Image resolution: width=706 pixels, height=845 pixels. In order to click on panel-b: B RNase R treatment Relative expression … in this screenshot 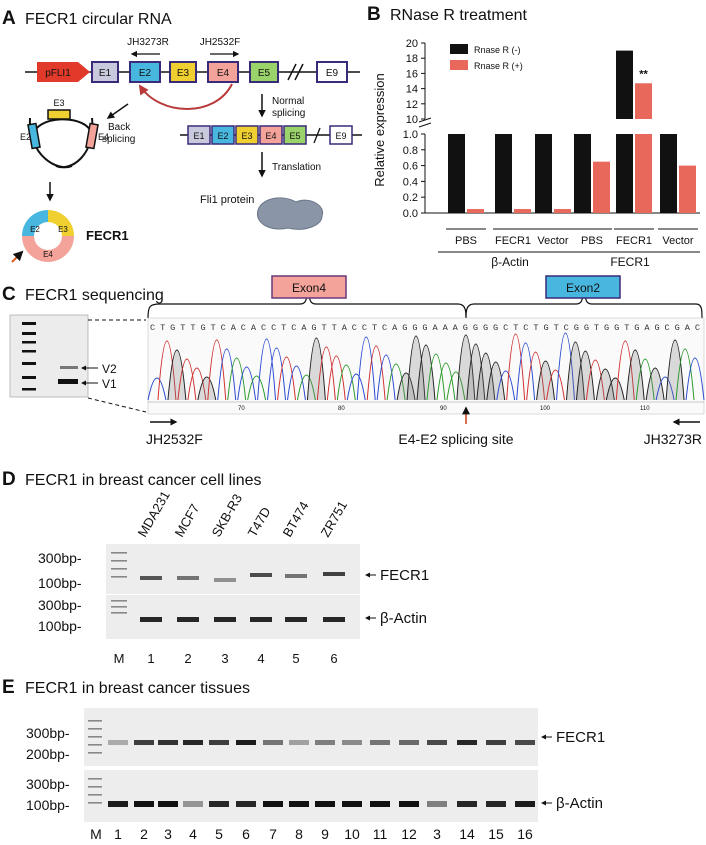, I will do `click(533, 136)`.